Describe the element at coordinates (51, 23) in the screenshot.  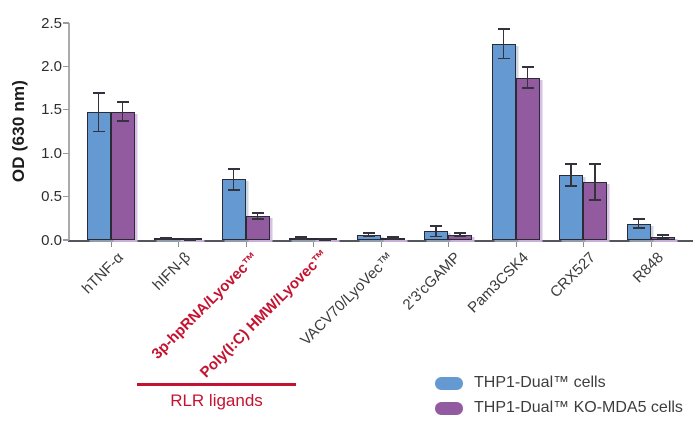
I see `y-tick-label: 2.5` at that location.